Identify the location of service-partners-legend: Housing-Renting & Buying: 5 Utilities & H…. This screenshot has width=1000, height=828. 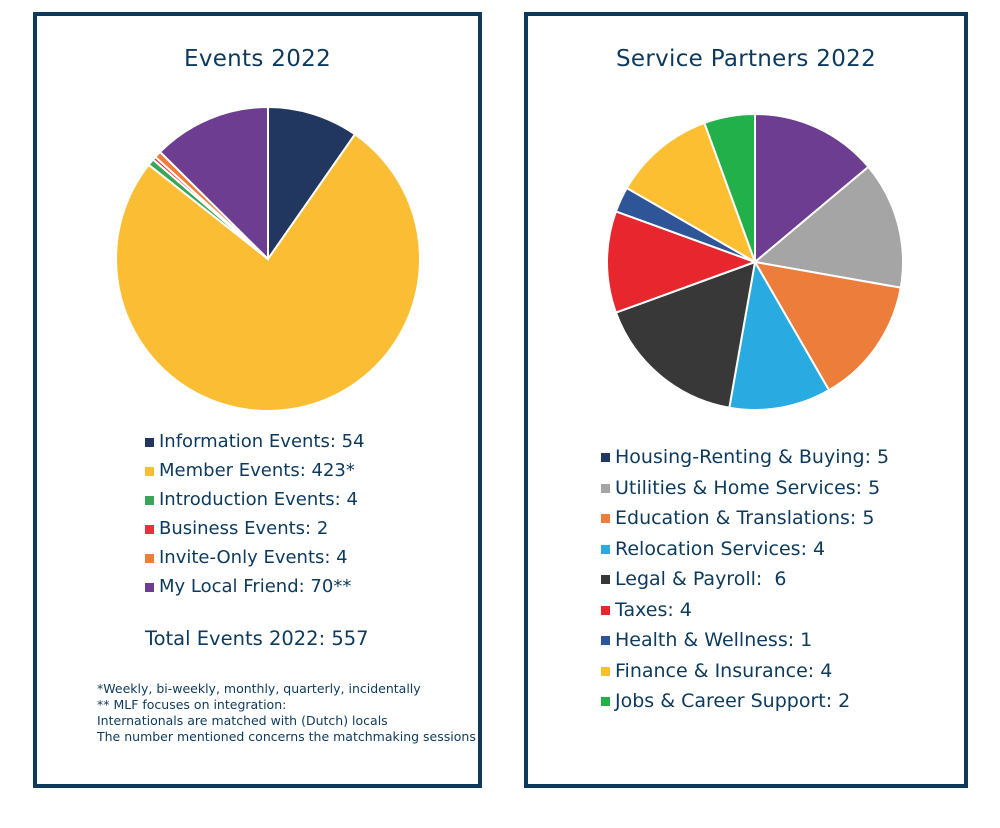
(745, 584).